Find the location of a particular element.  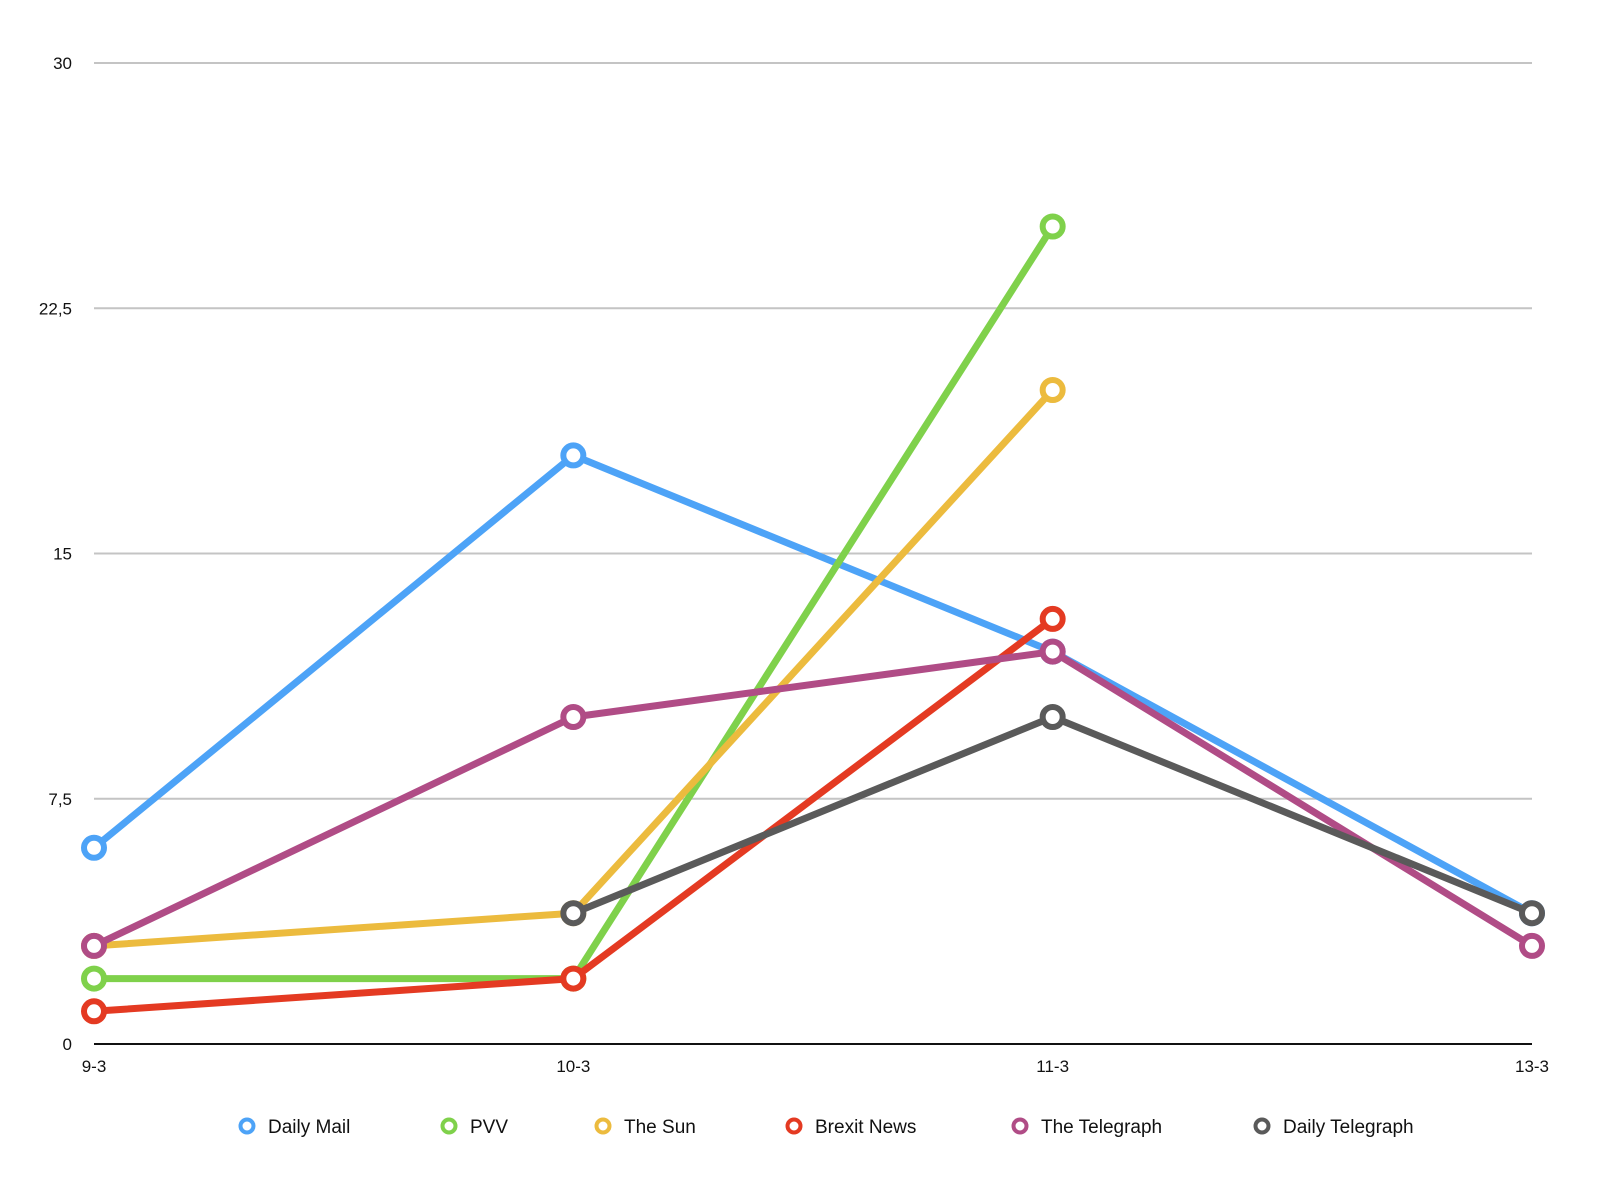

legend-item: PVV is located at coordinates (474, 1127).